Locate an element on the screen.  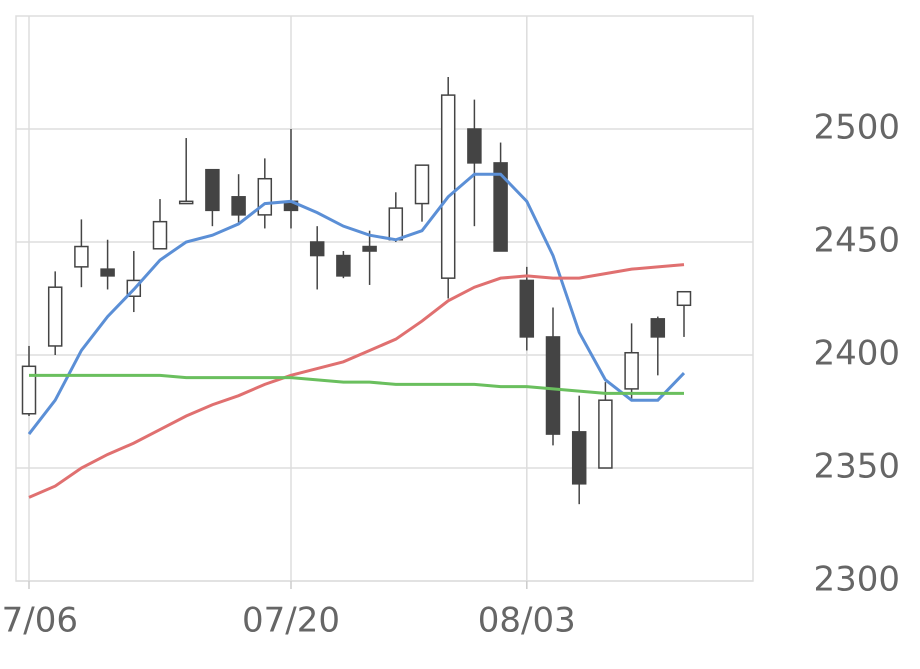
y-tick-label: 2400 is located at coordinates (856, 354).